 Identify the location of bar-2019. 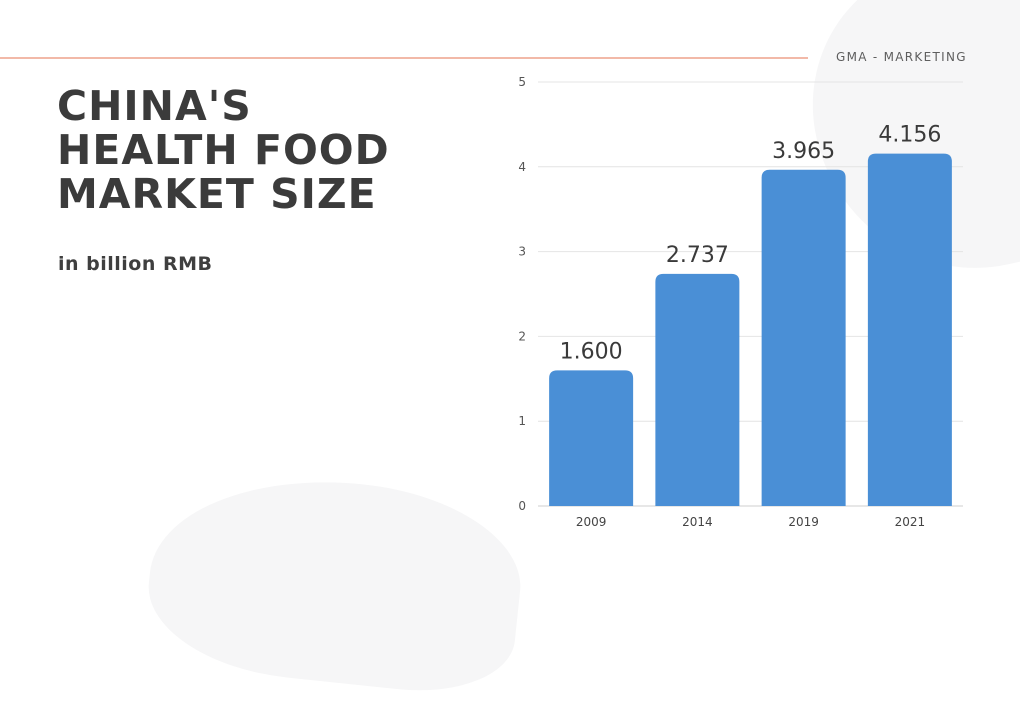
(803, 337).